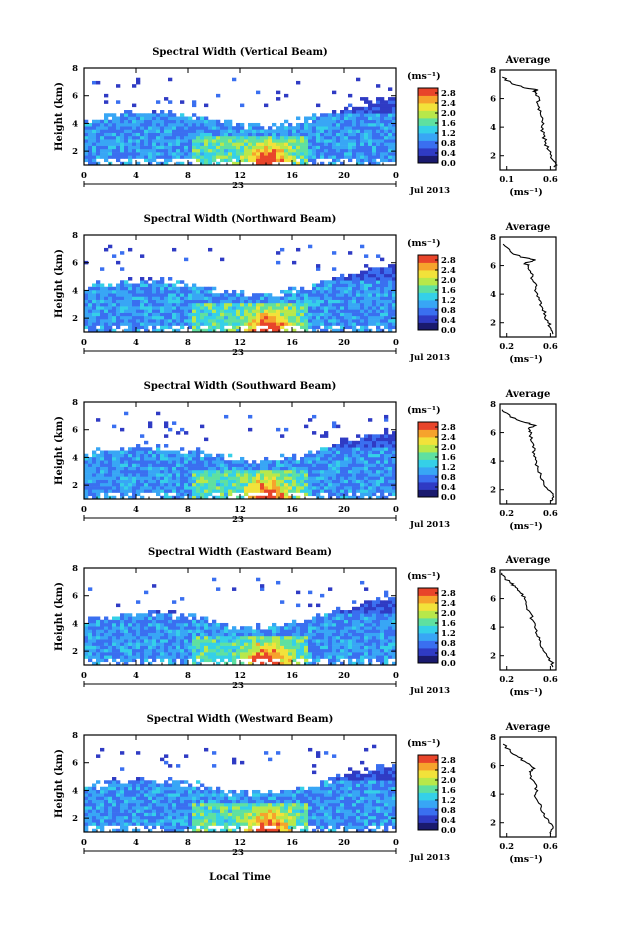 This screenshot has height=929, width=617. I want to click on x-tick-label: 0, so click(84, 343).